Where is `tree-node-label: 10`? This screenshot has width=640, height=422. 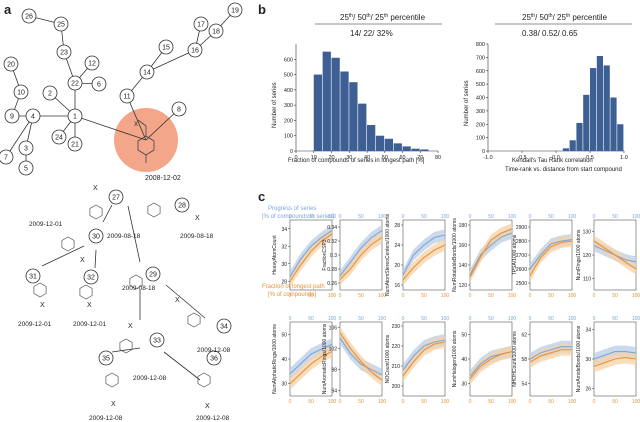
tree-node-label: 10 is located at coordinates (21, 93).